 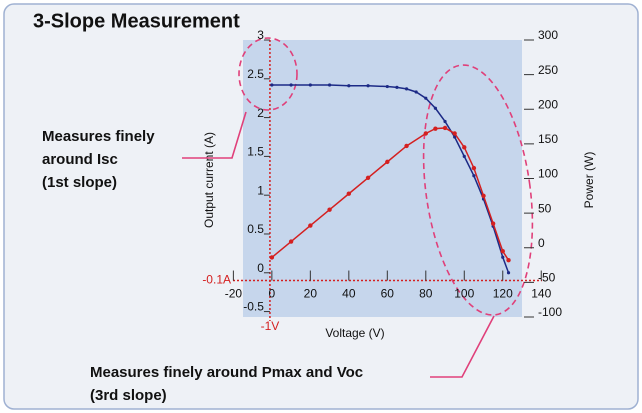 I want to click on annotation-note: (3rd slope), so click(x=128, y=395).